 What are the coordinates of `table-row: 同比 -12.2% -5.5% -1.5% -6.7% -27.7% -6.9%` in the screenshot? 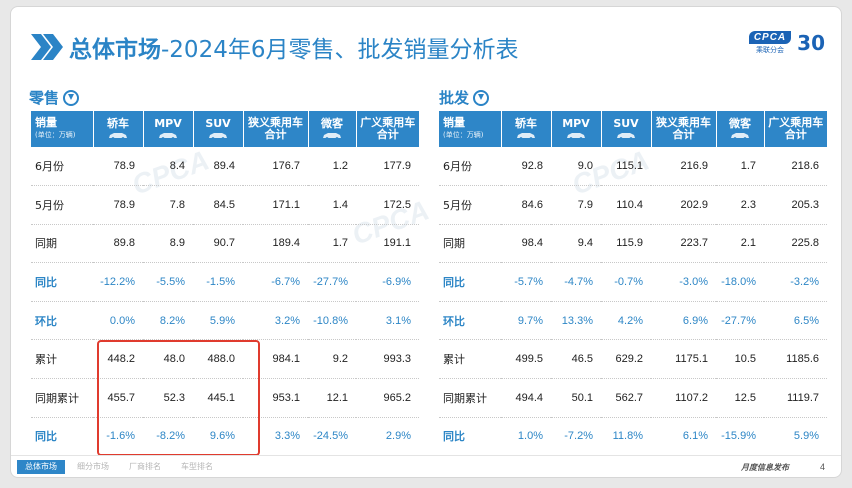 It's located at (225, 282).